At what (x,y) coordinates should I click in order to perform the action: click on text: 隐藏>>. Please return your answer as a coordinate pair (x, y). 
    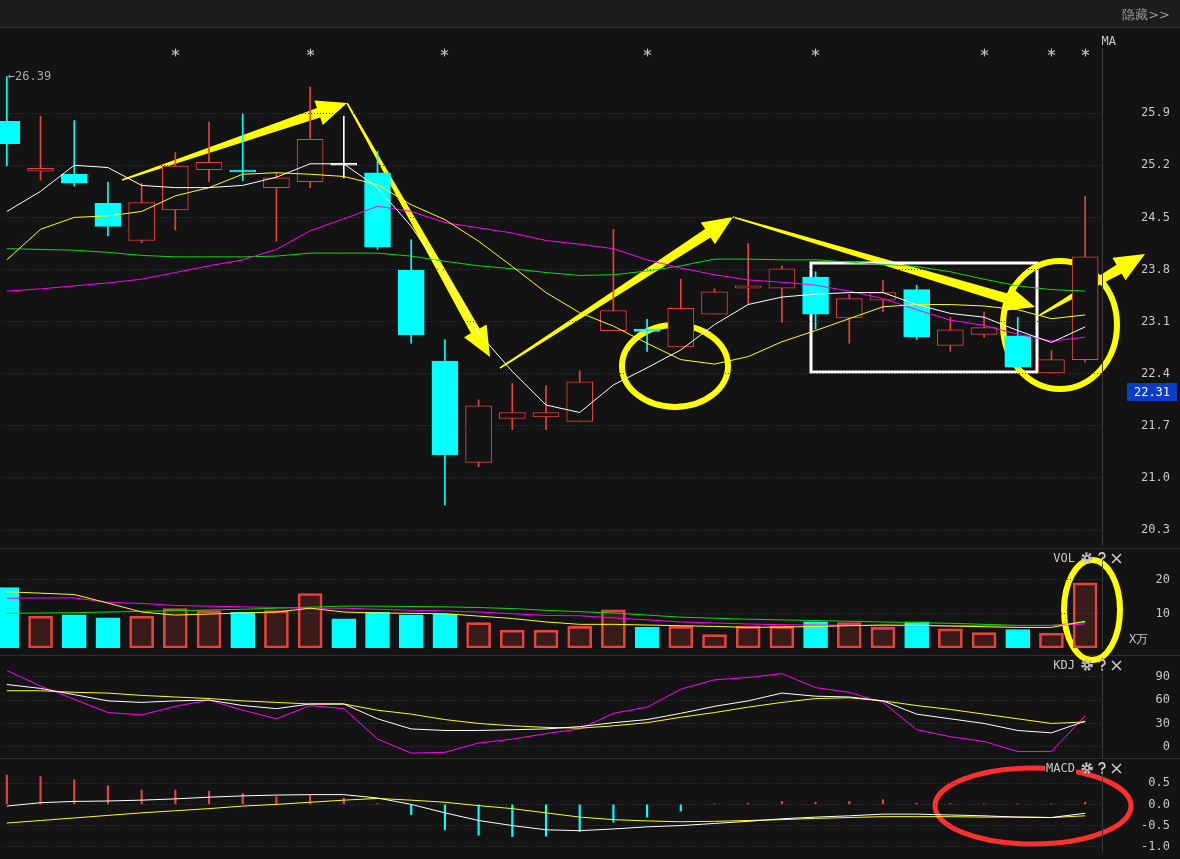
    Looking at the image, I should click on (1146, 15).